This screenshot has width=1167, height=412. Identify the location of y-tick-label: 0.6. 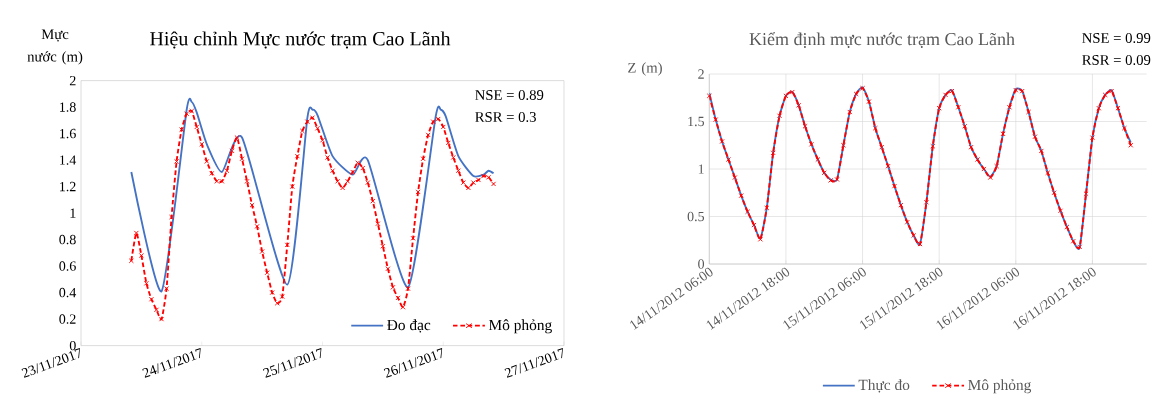
(67, 266).